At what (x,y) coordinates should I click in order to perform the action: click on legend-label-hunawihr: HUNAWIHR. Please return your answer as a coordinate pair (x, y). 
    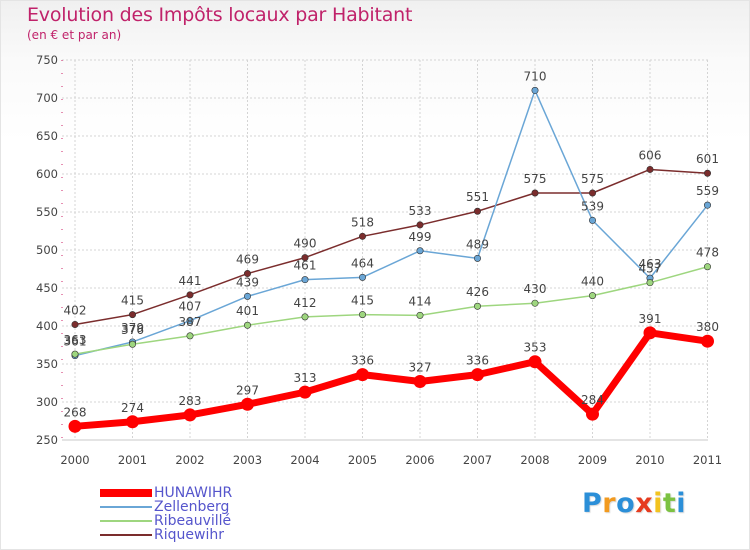
    Looking at the image, I should click on (193, 493).